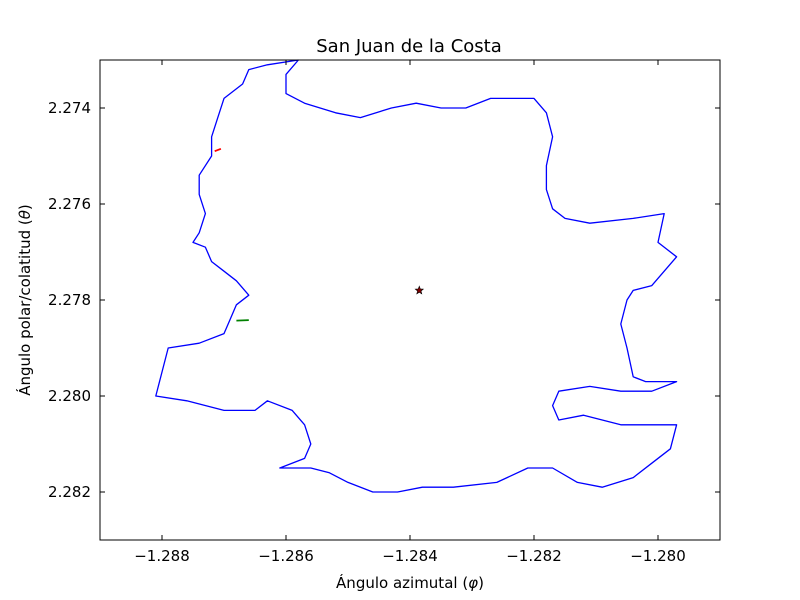  Describe the element at coordinates (410, 556) in the screenshot. I see `x-tick-label: −1.284` at that location.